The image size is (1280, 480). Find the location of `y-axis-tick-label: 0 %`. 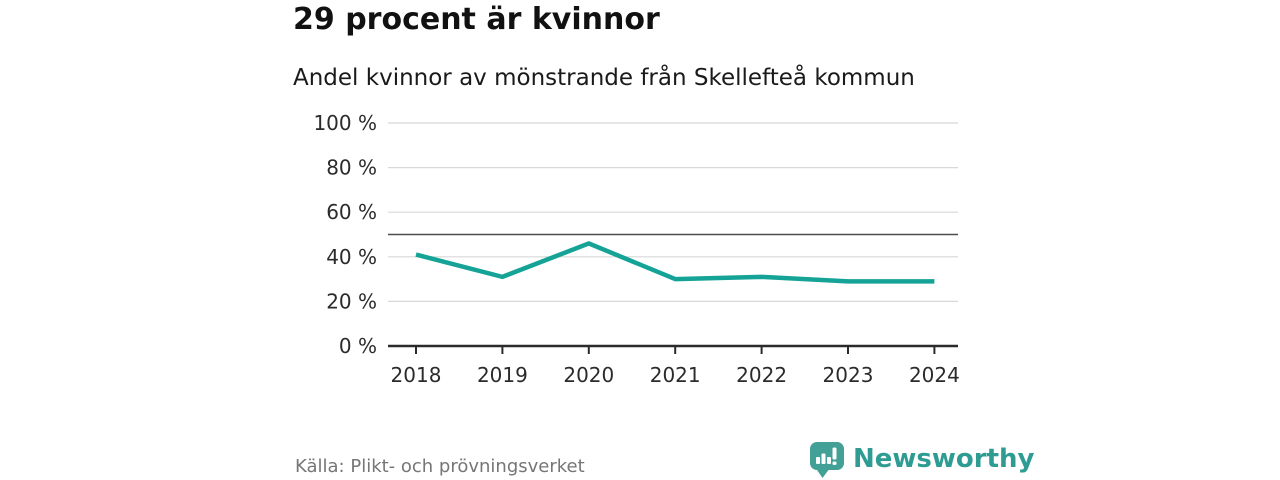

y-axis-tick-label: 0 % is located at coordinates (358, 346).